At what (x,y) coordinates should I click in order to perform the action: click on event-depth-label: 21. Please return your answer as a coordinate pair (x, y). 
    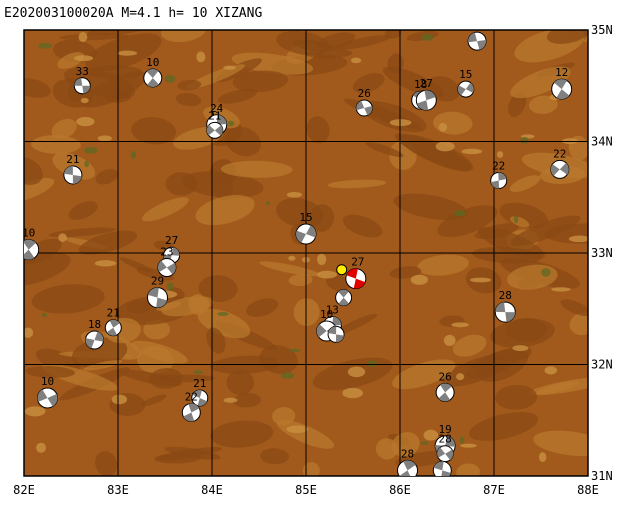
    Looking at the image, I should click on (72, 159).